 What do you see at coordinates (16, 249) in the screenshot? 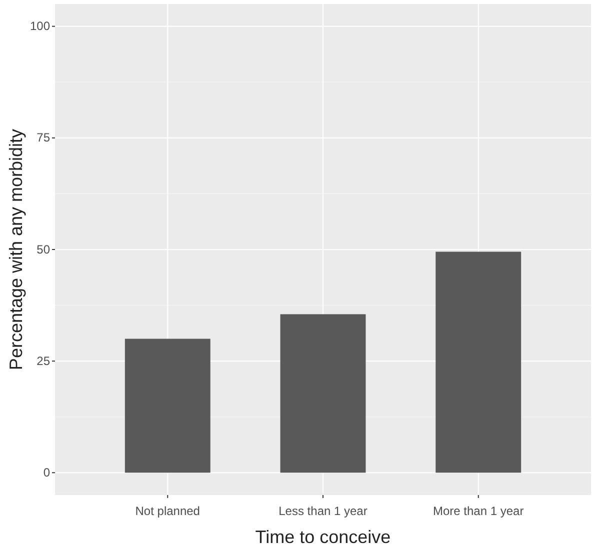
I see `y-axis-title: Percentage with any morbidity` at bounding box center [16, 249].